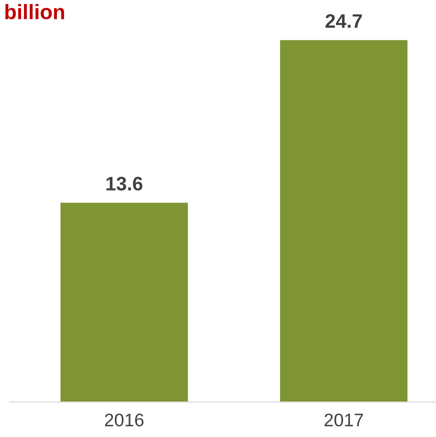 Image resolution: width=436 pixels, height=437 pixels. What do you see at coordinates (124, 183) in the screenshot?
I see `data-label: 13.6` at bounding box center [124, 183].